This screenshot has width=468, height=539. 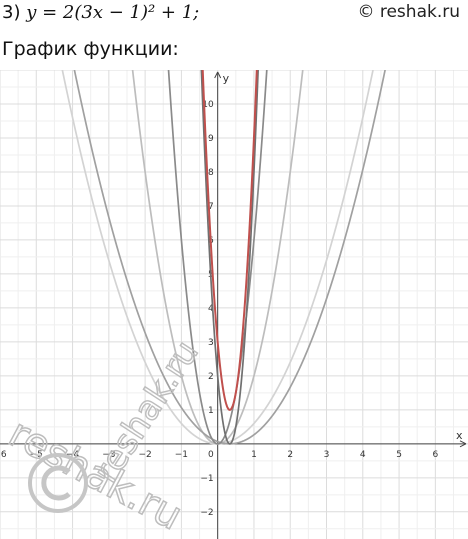 What do you see at coordinates (327, 455) in the screenshot?
I see `x-tick-label: 3` at bounding box center [327, 455].